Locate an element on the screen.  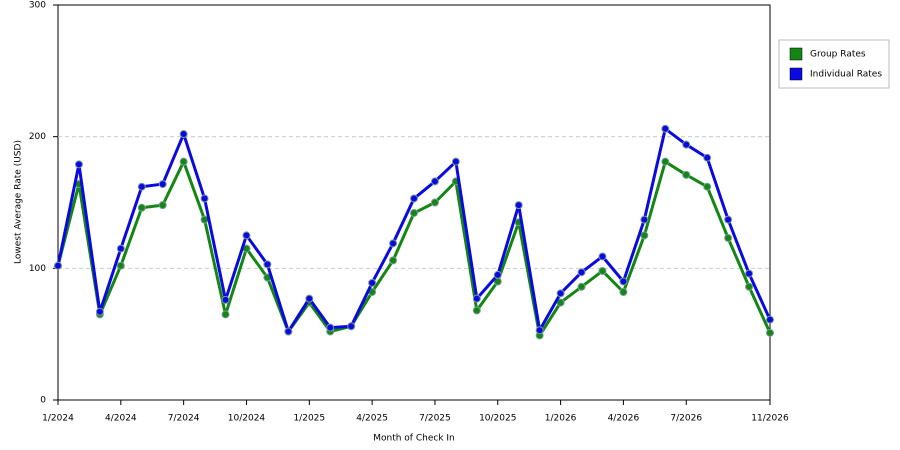
x-tick-label: 10/2025 is located at coordinates (497, 419).